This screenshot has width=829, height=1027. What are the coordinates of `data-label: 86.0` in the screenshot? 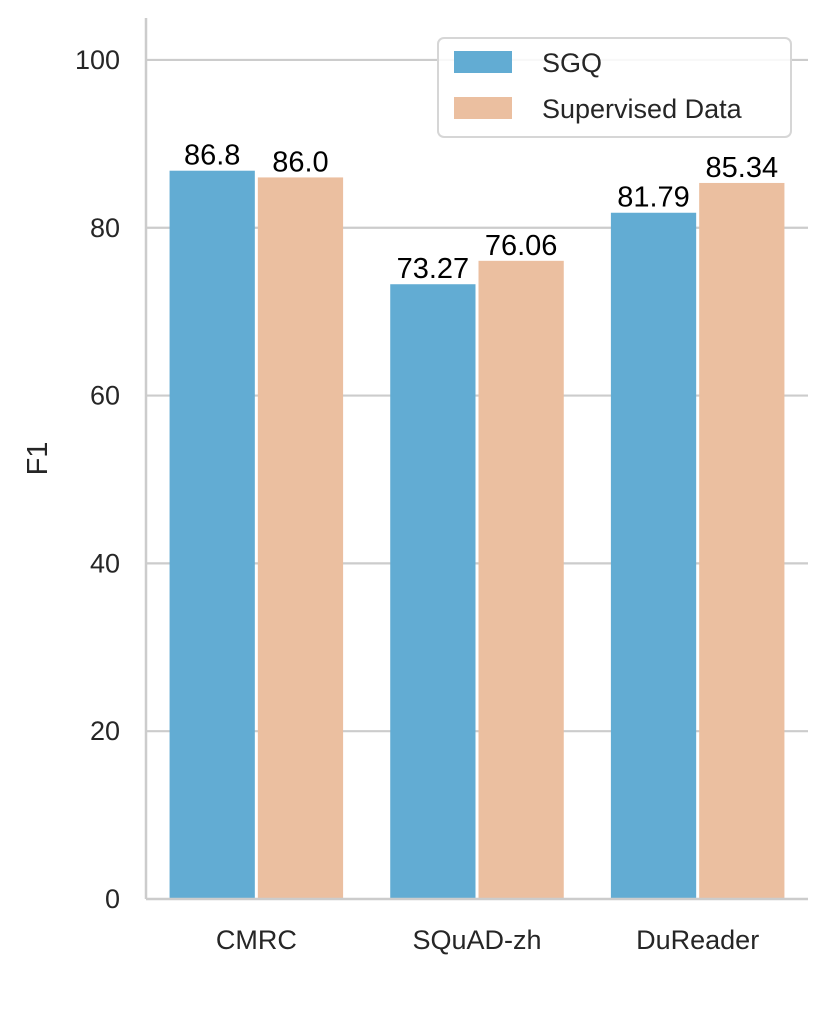 It's located at (300, 162).